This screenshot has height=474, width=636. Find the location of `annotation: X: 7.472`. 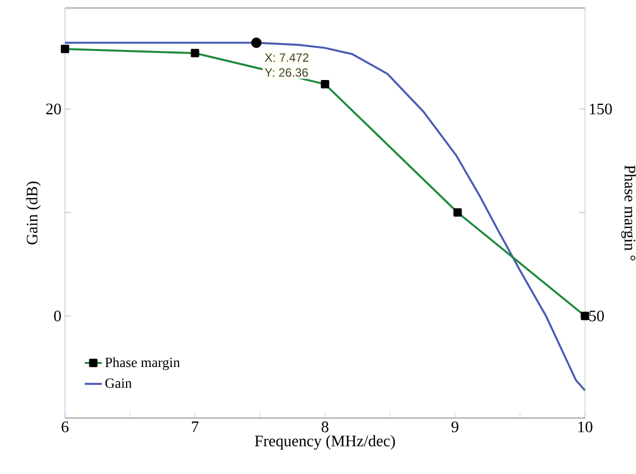

annotation: X: 7.472 is located at coordinates (286, 57).